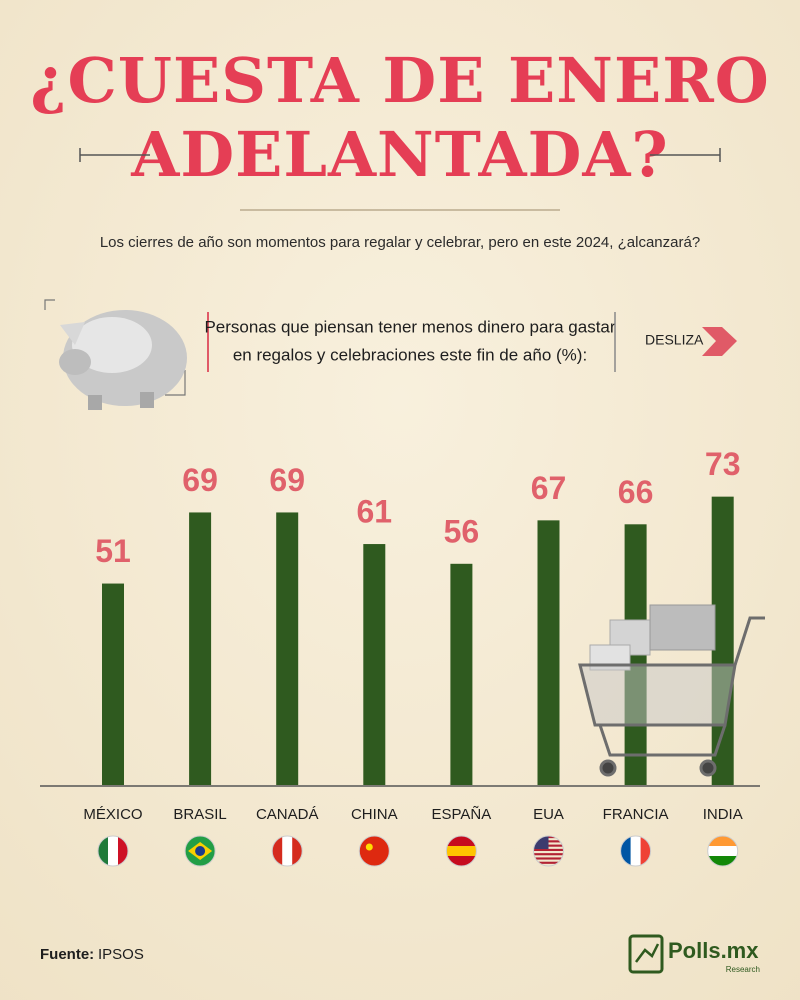  What do you see at coordinates (636, 814) in the screenshot?
I see `x-tick-label: FRANCIA` at bounding box center [636, 814].